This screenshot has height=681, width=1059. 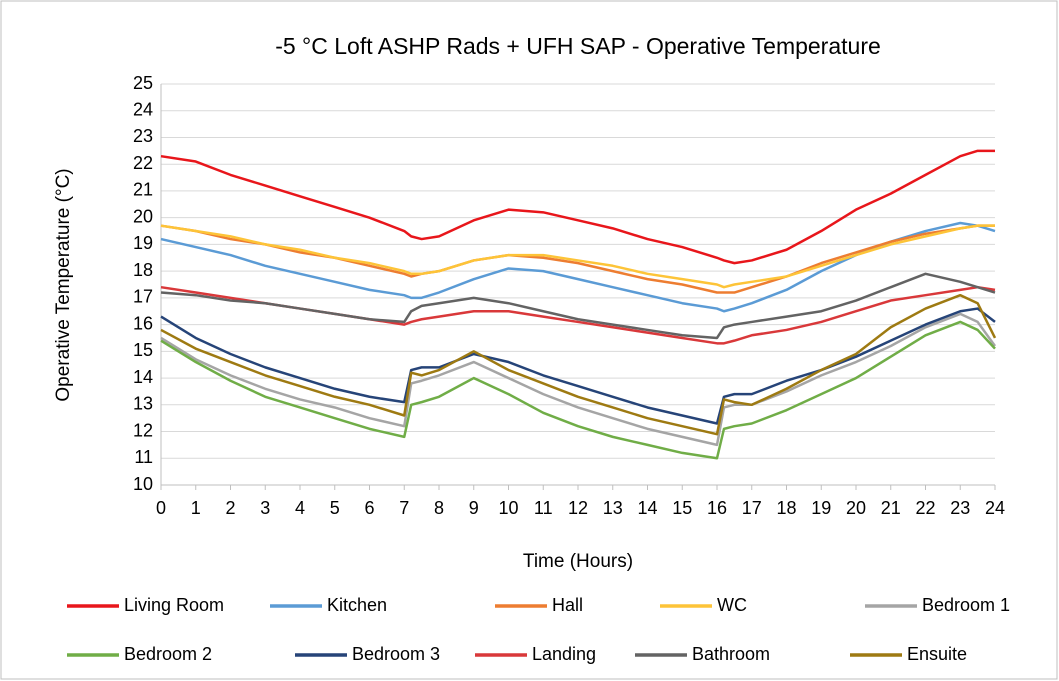 I want to click on y-tick-label: 10, so click(x=143, y=484).